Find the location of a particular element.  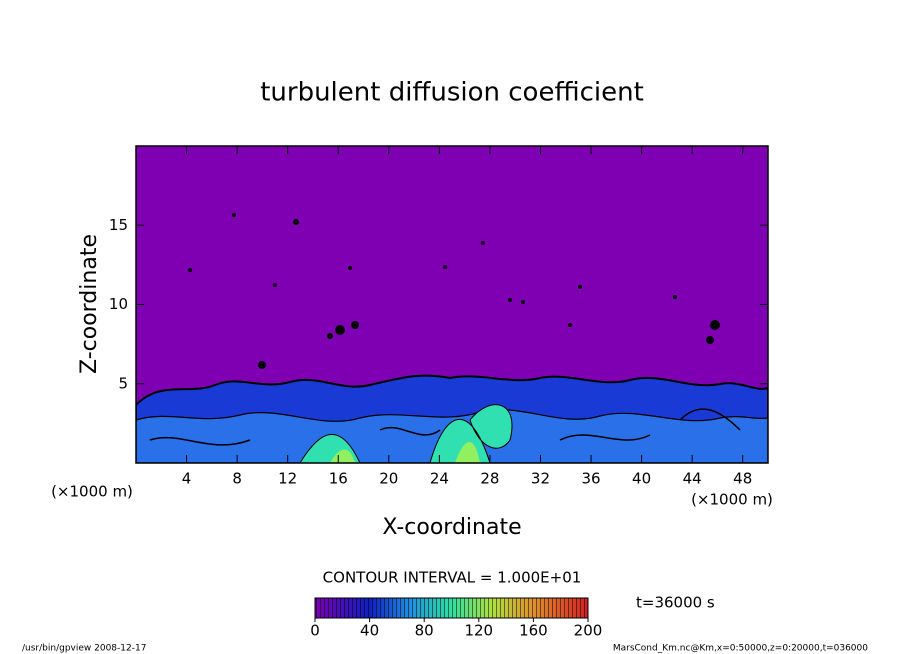

colorbar-tick-label: 80 is located at coordinates (424, 631).